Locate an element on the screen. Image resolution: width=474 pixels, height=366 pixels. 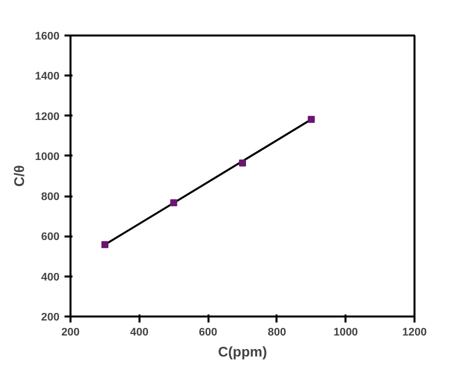
x-tick-label: 800 is located at coordinates (277, 332).